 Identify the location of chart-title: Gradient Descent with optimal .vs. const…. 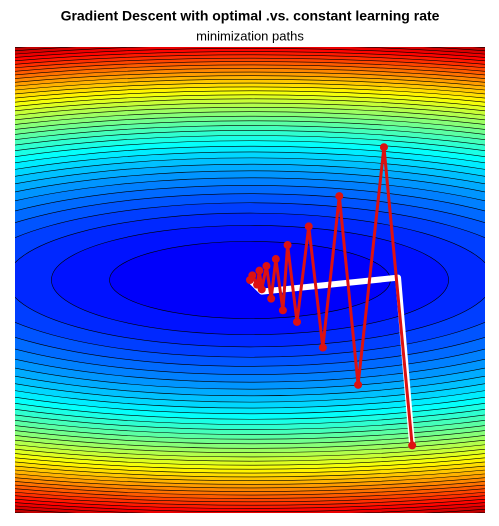
(250, 16).